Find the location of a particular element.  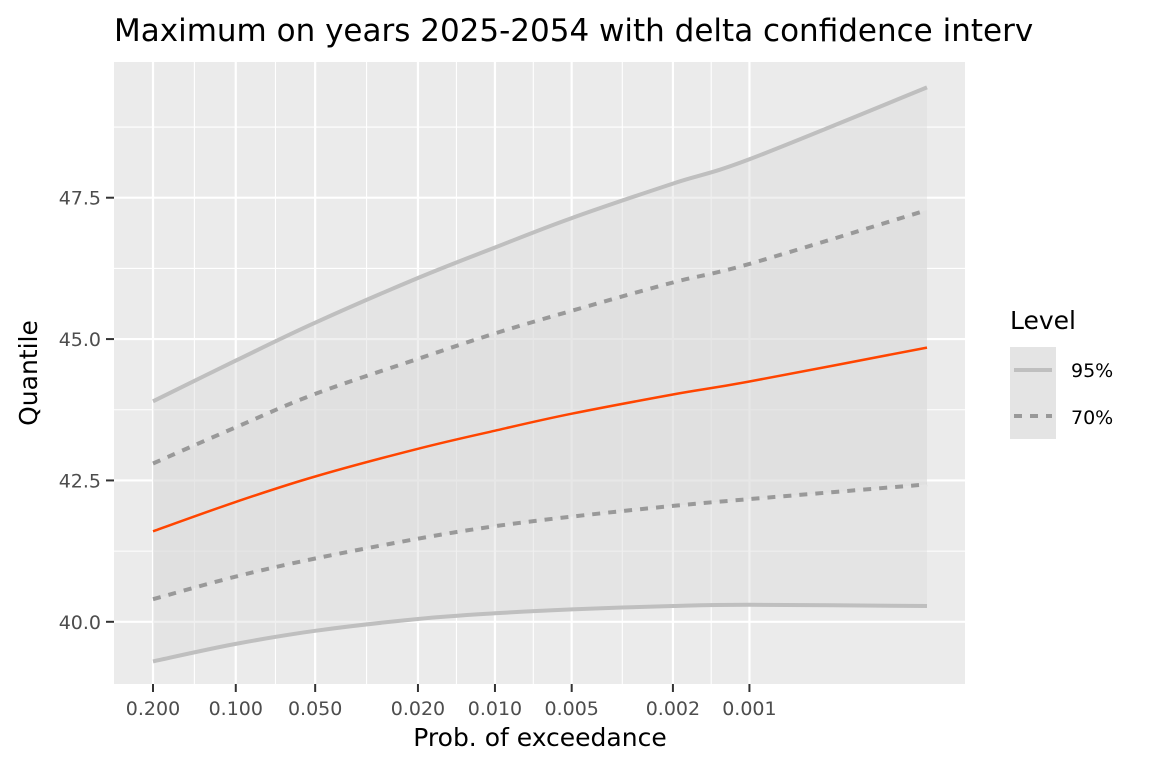

x-axis: 0.200 0.100 0.050 0.020 0.010 0.005 0.002 0.001 is located at coordinates (451, 702).